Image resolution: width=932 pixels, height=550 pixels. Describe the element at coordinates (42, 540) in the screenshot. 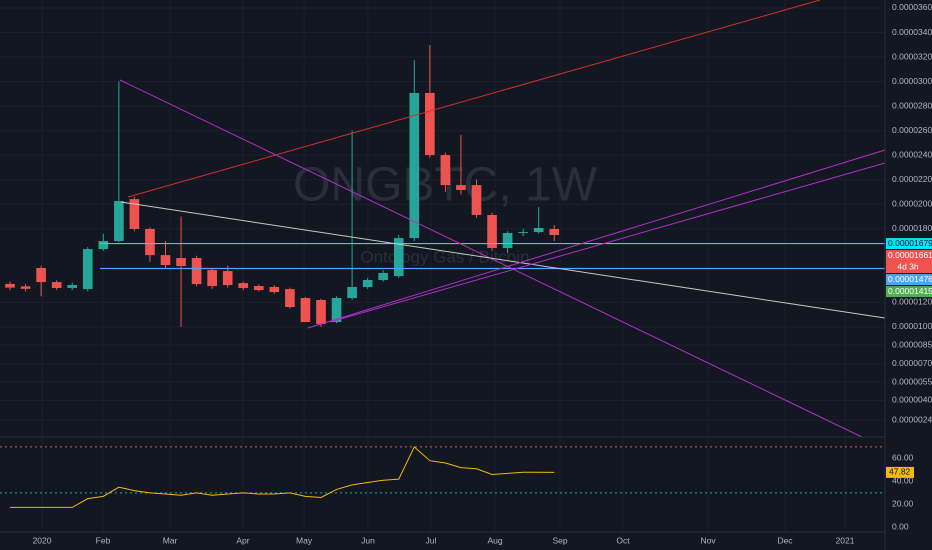

I see `x-tick-label: 2020` at that location.